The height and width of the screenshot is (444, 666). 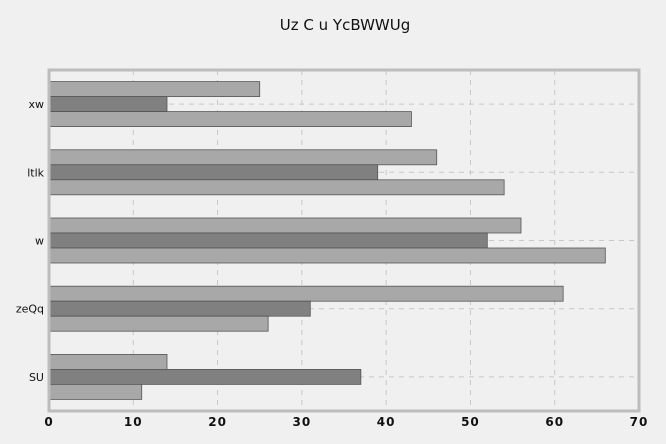 What do you see at coordinates (36, 104) in the screenshot?
I see `y-tick-label: xw` at bounding box center [36, 104].